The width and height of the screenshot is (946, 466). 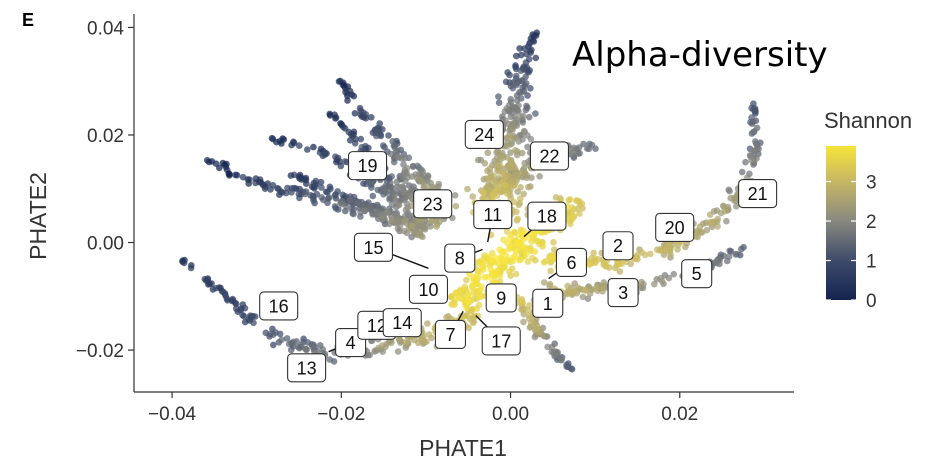 I want to click on cluster-label-text: 24, so click(x=484, y=135).